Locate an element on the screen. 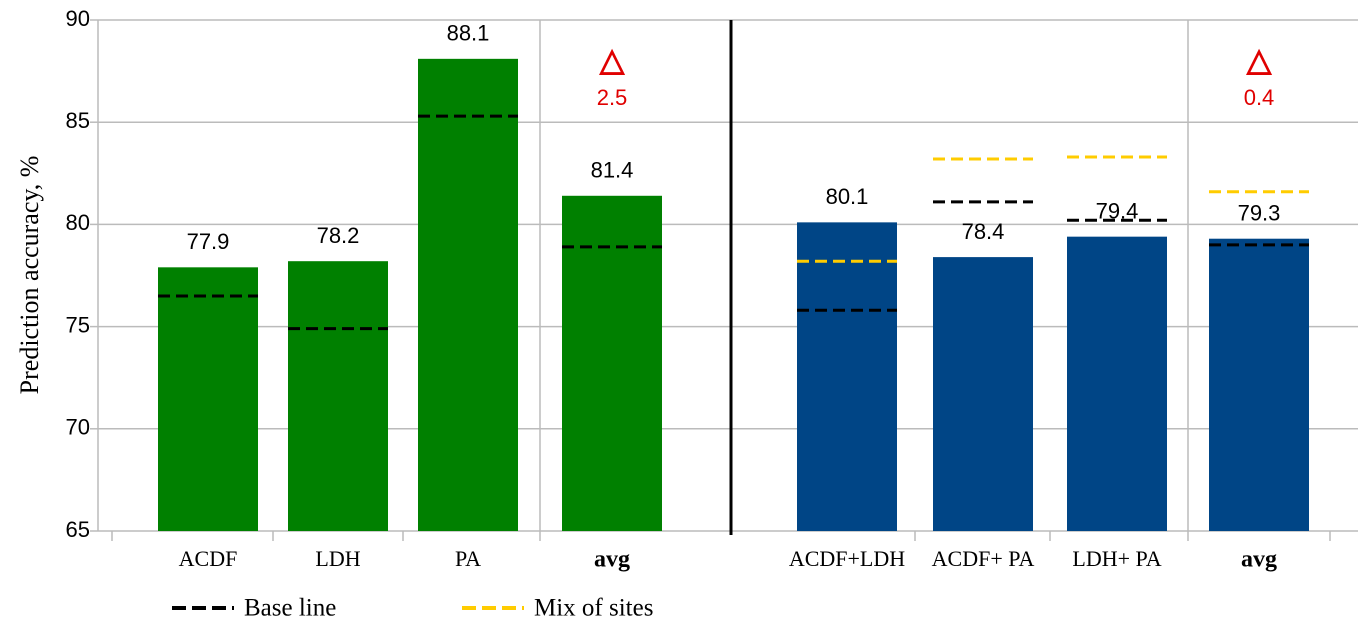  y-tick-label: 75 is located at coordinates (78, 324).